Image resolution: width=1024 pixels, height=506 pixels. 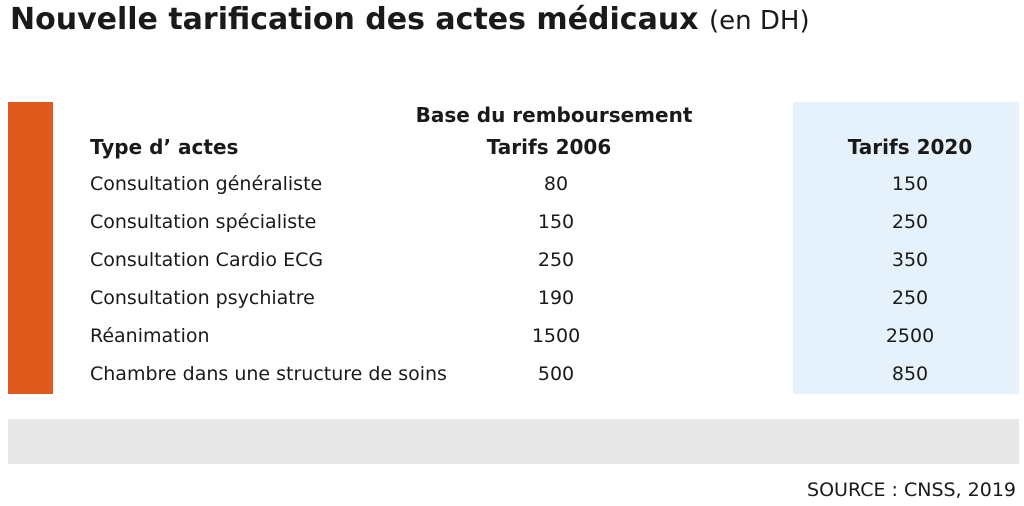 What do you see at coordinates (910, 336) in the screenshot?
I see `price-cell: 2500` at bounding box center [910, 336].